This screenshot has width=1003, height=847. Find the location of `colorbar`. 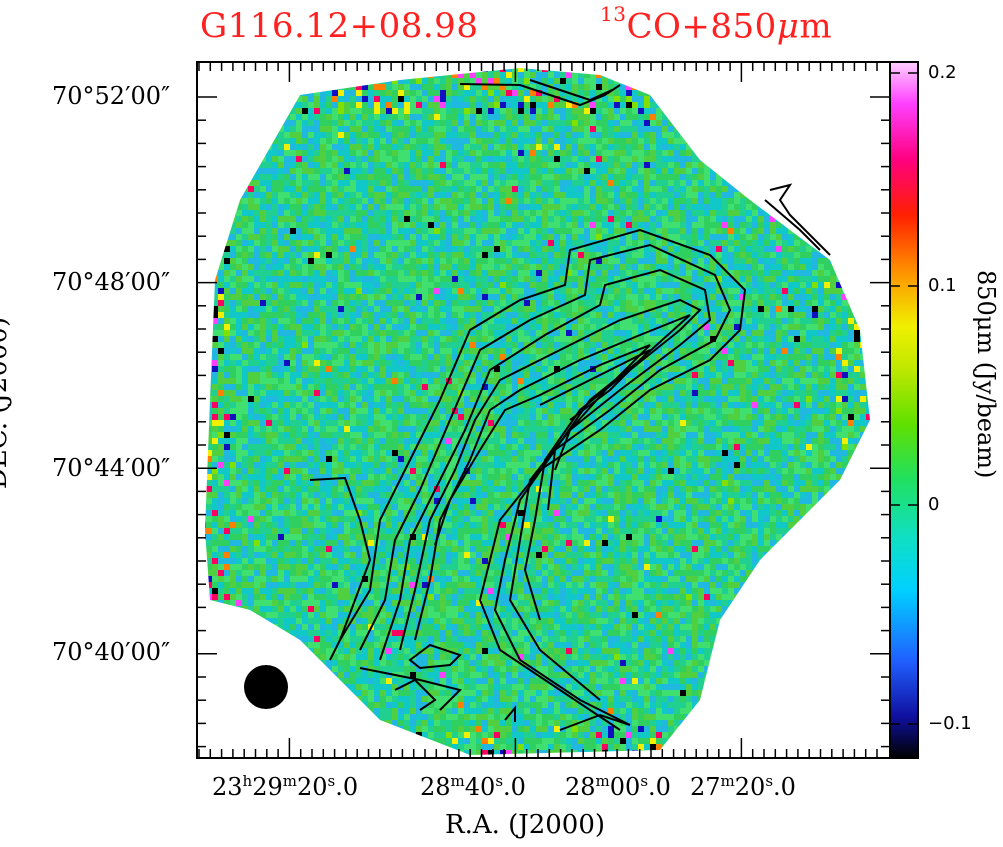

colorbar is located at coordinates (904, 410).